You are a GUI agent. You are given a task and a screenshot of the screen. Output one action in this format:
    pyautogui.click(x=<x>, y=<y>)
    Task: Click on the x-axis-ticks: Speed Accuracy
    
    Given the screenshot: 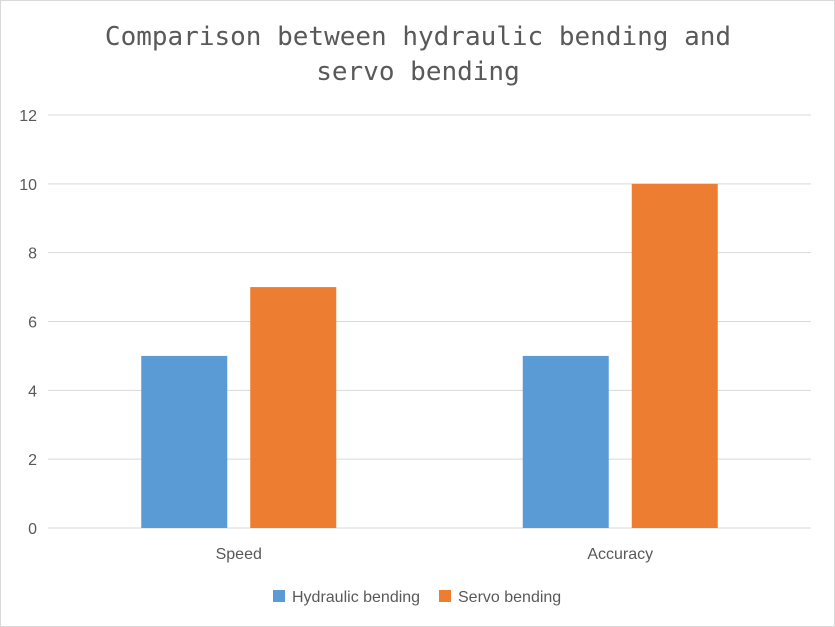 What is the action you would take?
    pyautogui.click(x=435, y=554)
    